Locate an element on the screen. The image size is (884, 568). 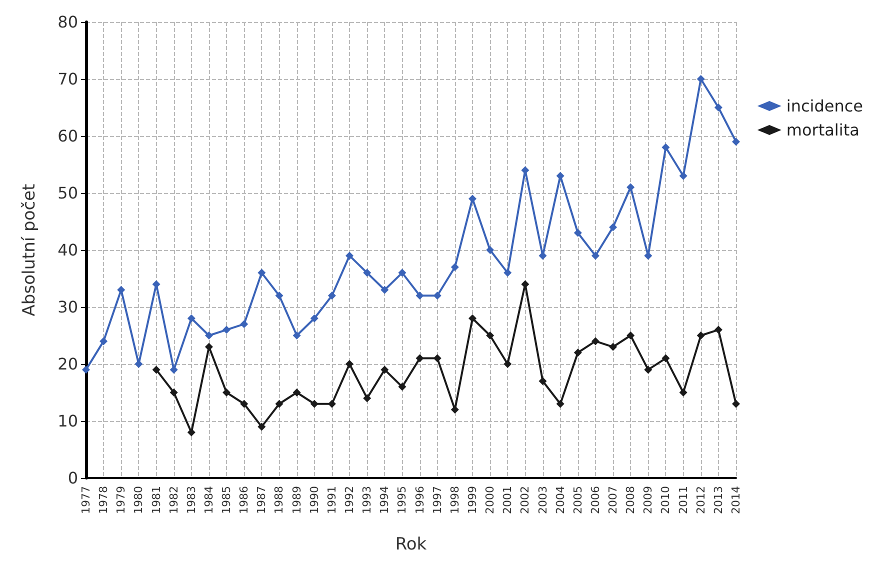
x-tick-label: 1994 is located at coordinates (385, 500).